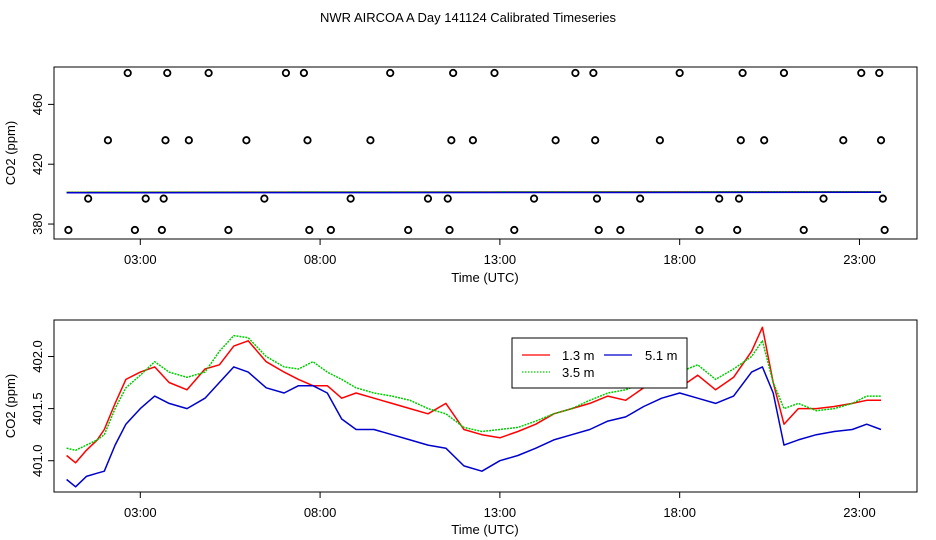 Image resolution: width=936 pixels, height=540 pixels. I want to click on top-y-tick-label: 420, so click(37, 164).